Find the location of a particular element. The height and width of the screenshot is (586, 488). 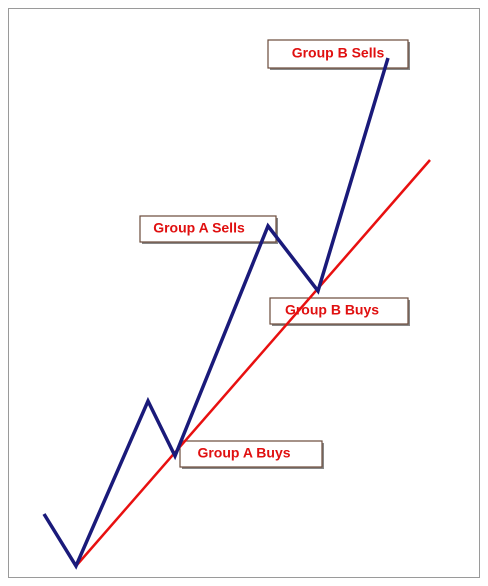

label-box: Group A Sells is located at coordinates (208, 229).